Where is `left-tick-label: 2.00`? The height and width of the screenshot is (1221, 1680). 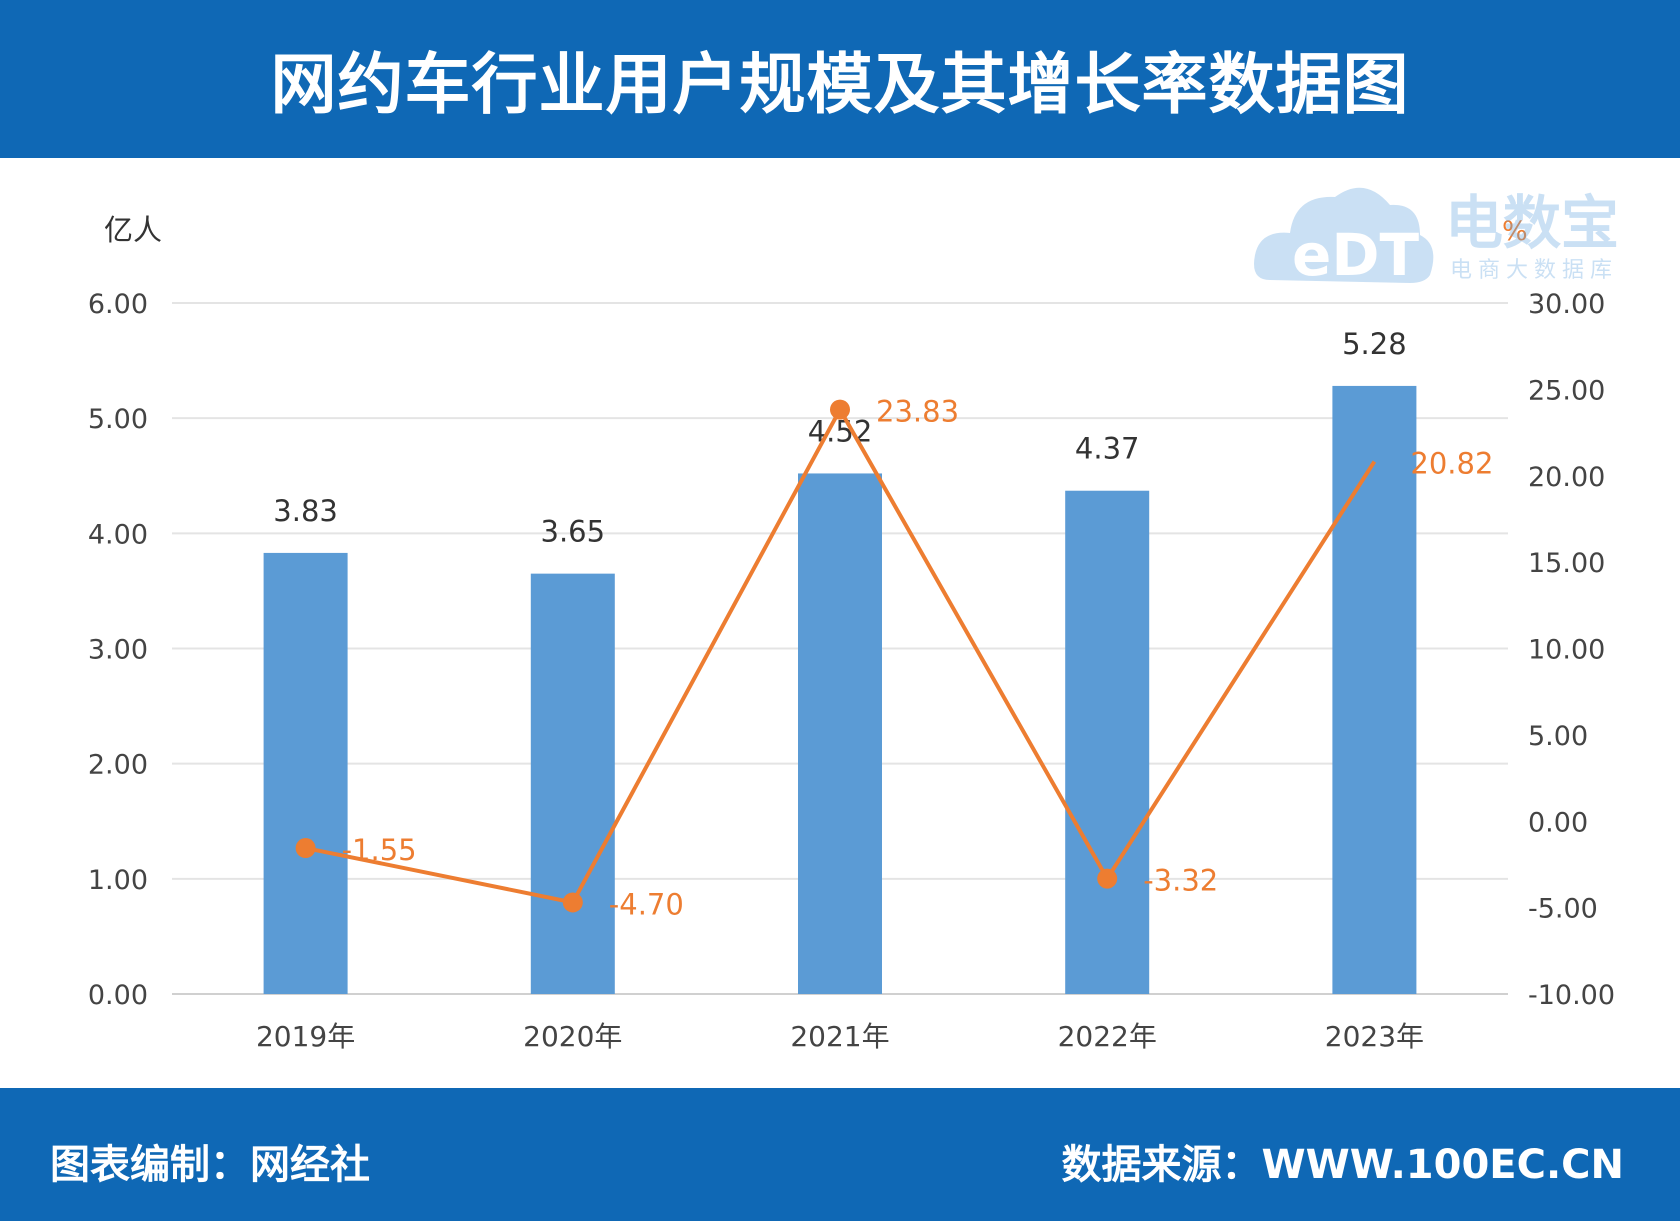
left-tick-label: 2.00 is located at coordinates (118, 765).